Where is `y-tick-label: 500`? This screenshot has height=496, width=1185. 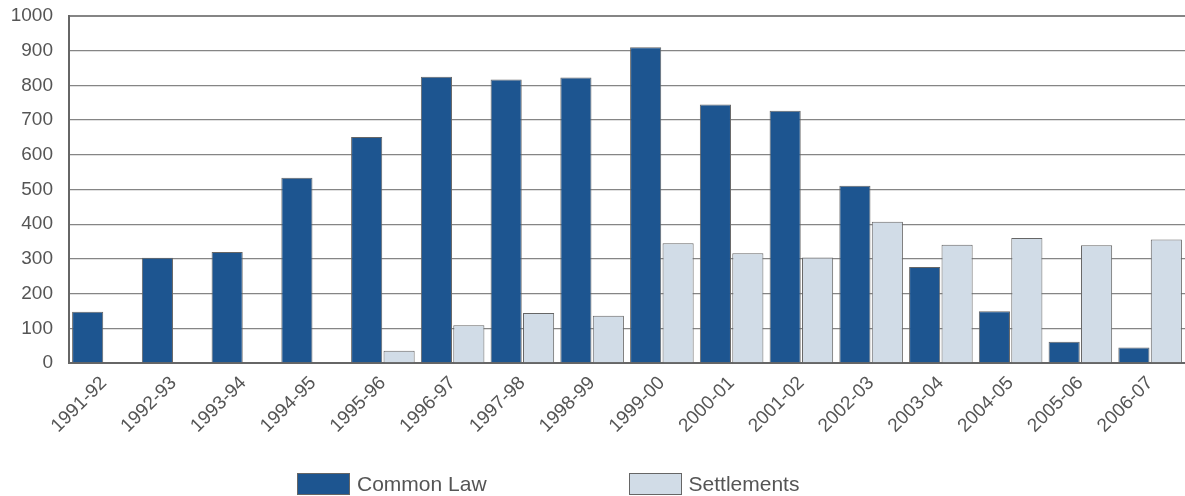
y-tick-label: 500 is located at coordinates (37, 188).